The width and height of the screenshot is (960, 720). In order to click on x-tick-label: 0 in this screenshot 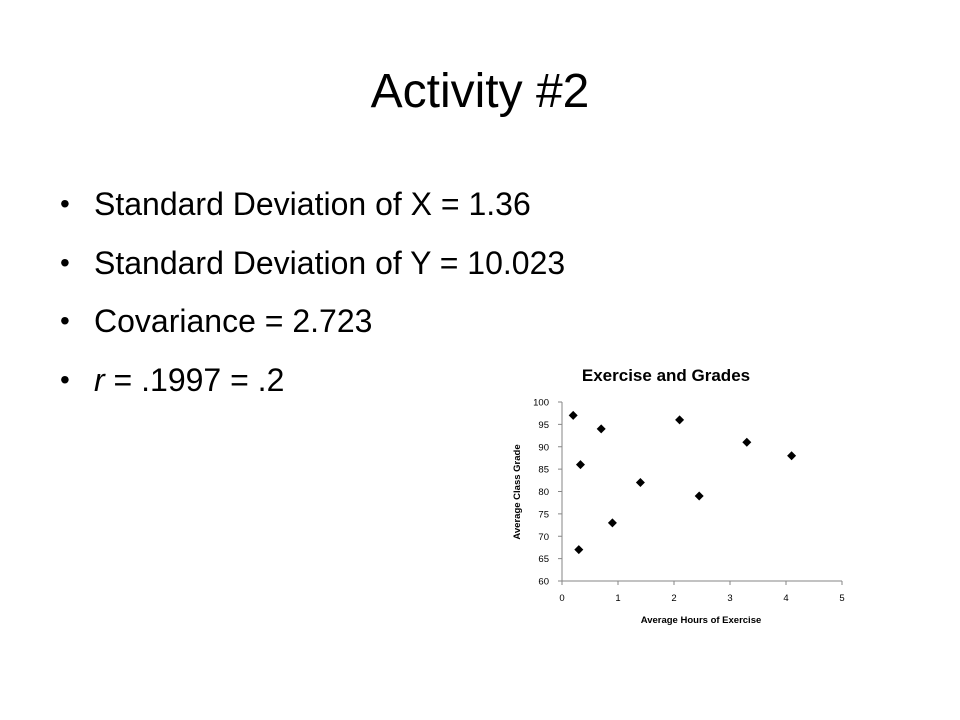, I will do `click(561, 598)`.